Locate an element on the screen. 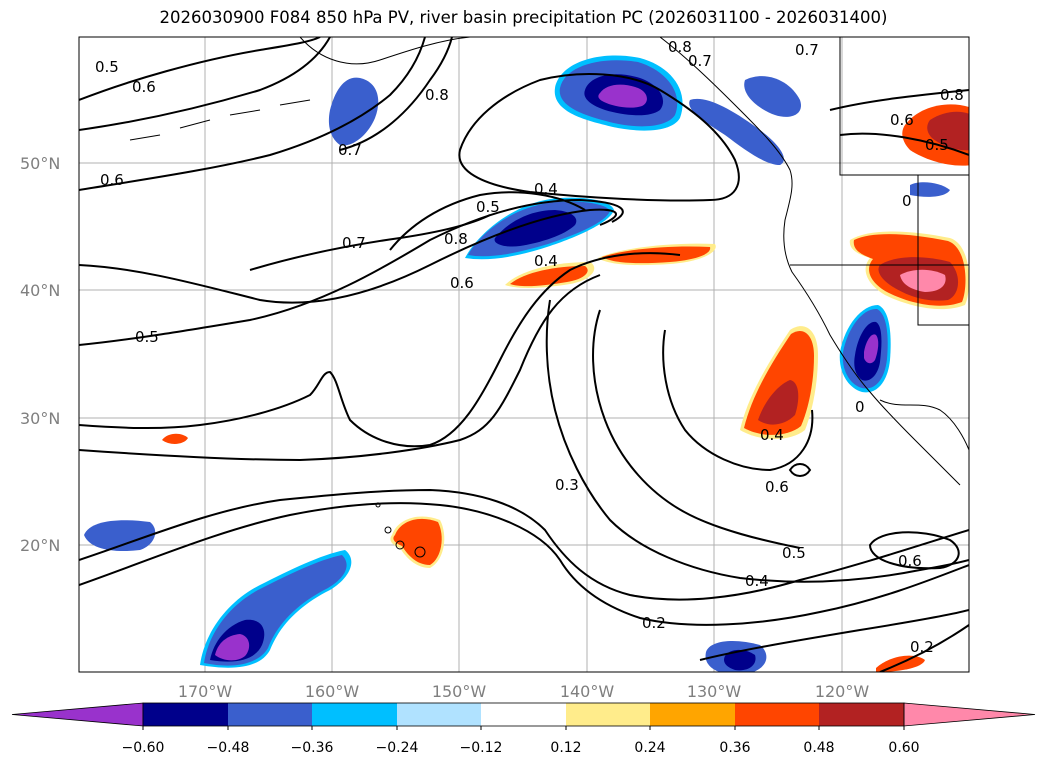 The height and width of the screenshot is (765, 1047). colorbar-tick-label: 0.60 is located at coordinates (903, 748).